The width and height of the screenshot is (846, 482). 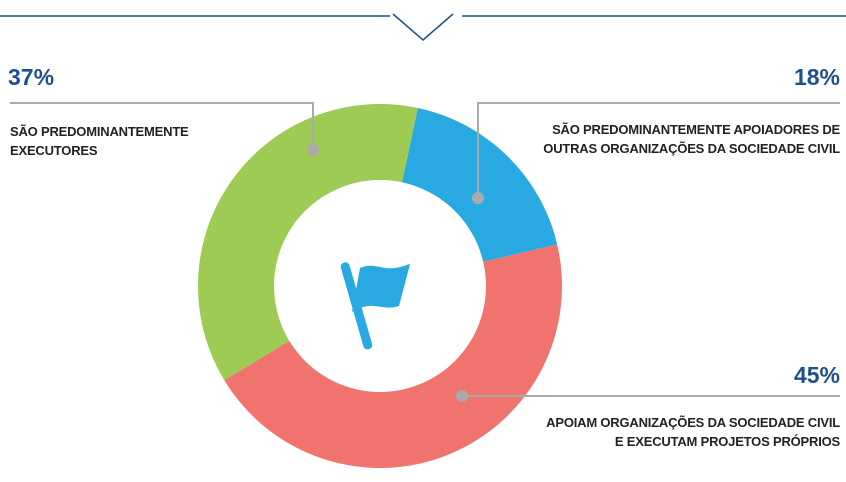 I want to click on value-label: 45%, so click(x=816, y=375).